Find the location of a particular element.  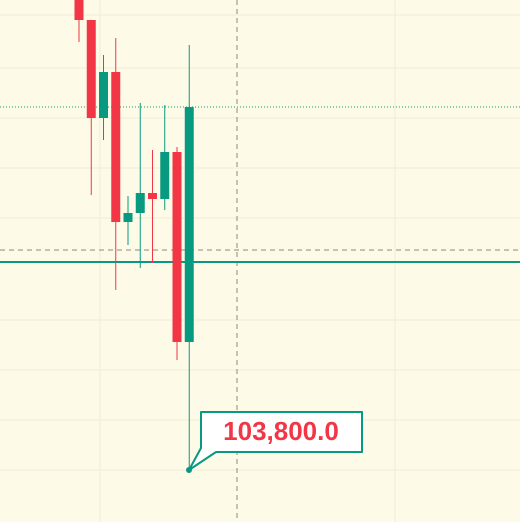

annotation-callout is located at coordinates (275, 441).